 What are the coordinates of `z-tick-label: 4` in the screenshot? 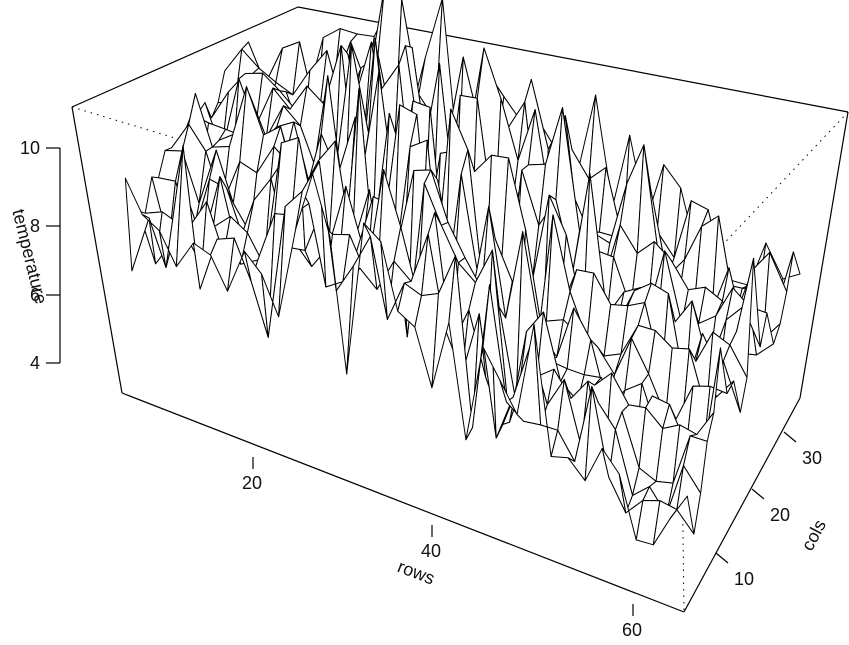 It's located at (35, 363).